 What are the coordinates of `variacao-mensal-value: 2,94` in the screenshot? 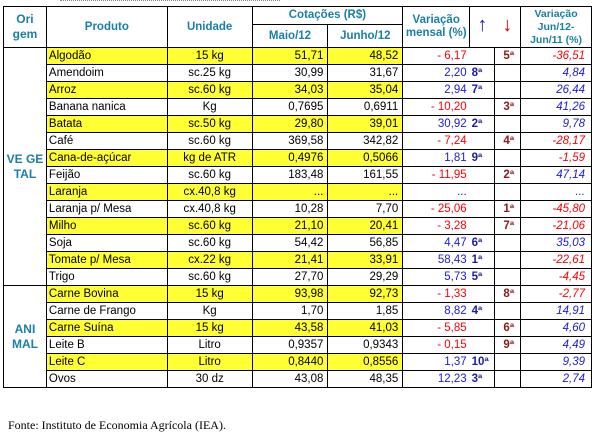 It's located at (436, 90).